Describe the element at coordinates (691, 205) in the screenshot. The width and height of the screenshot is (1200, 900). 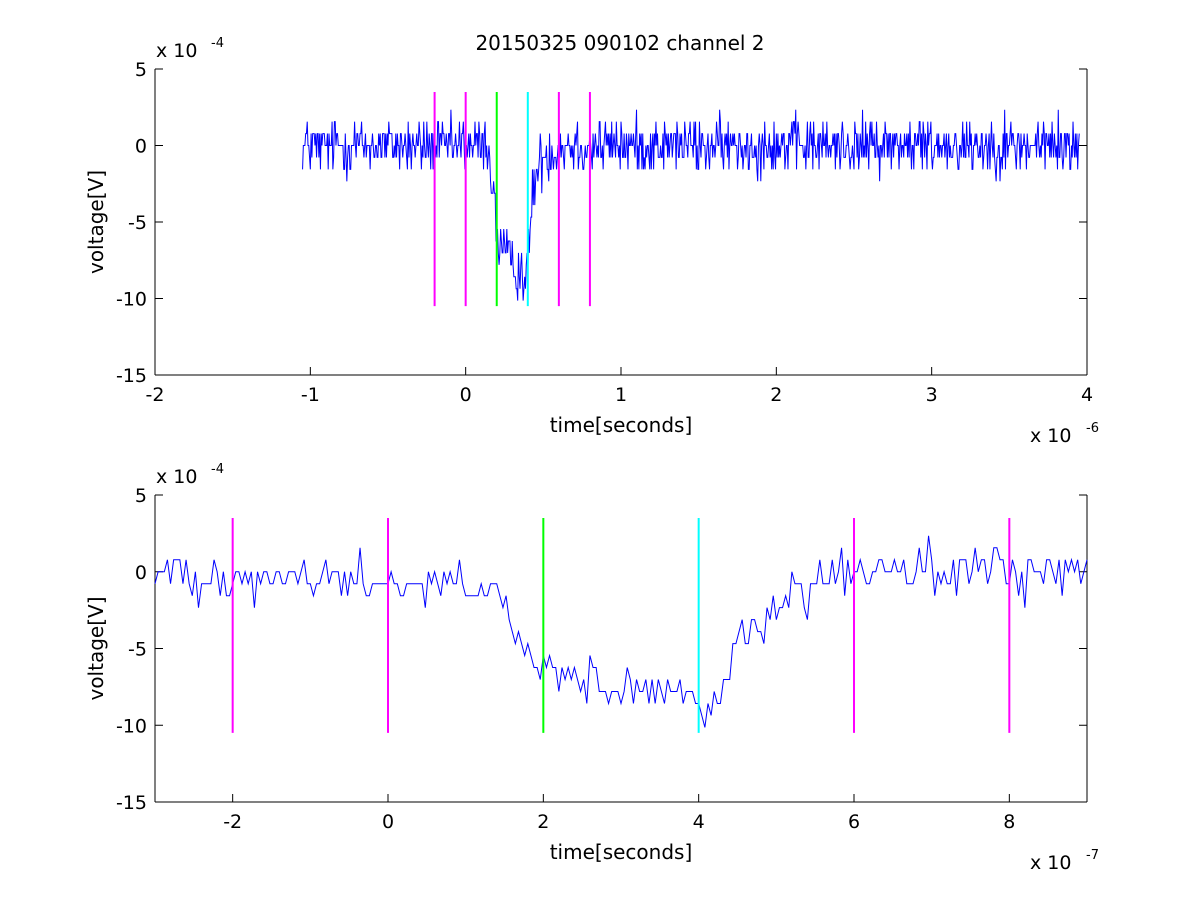
I see `signal-series-line` at that location.